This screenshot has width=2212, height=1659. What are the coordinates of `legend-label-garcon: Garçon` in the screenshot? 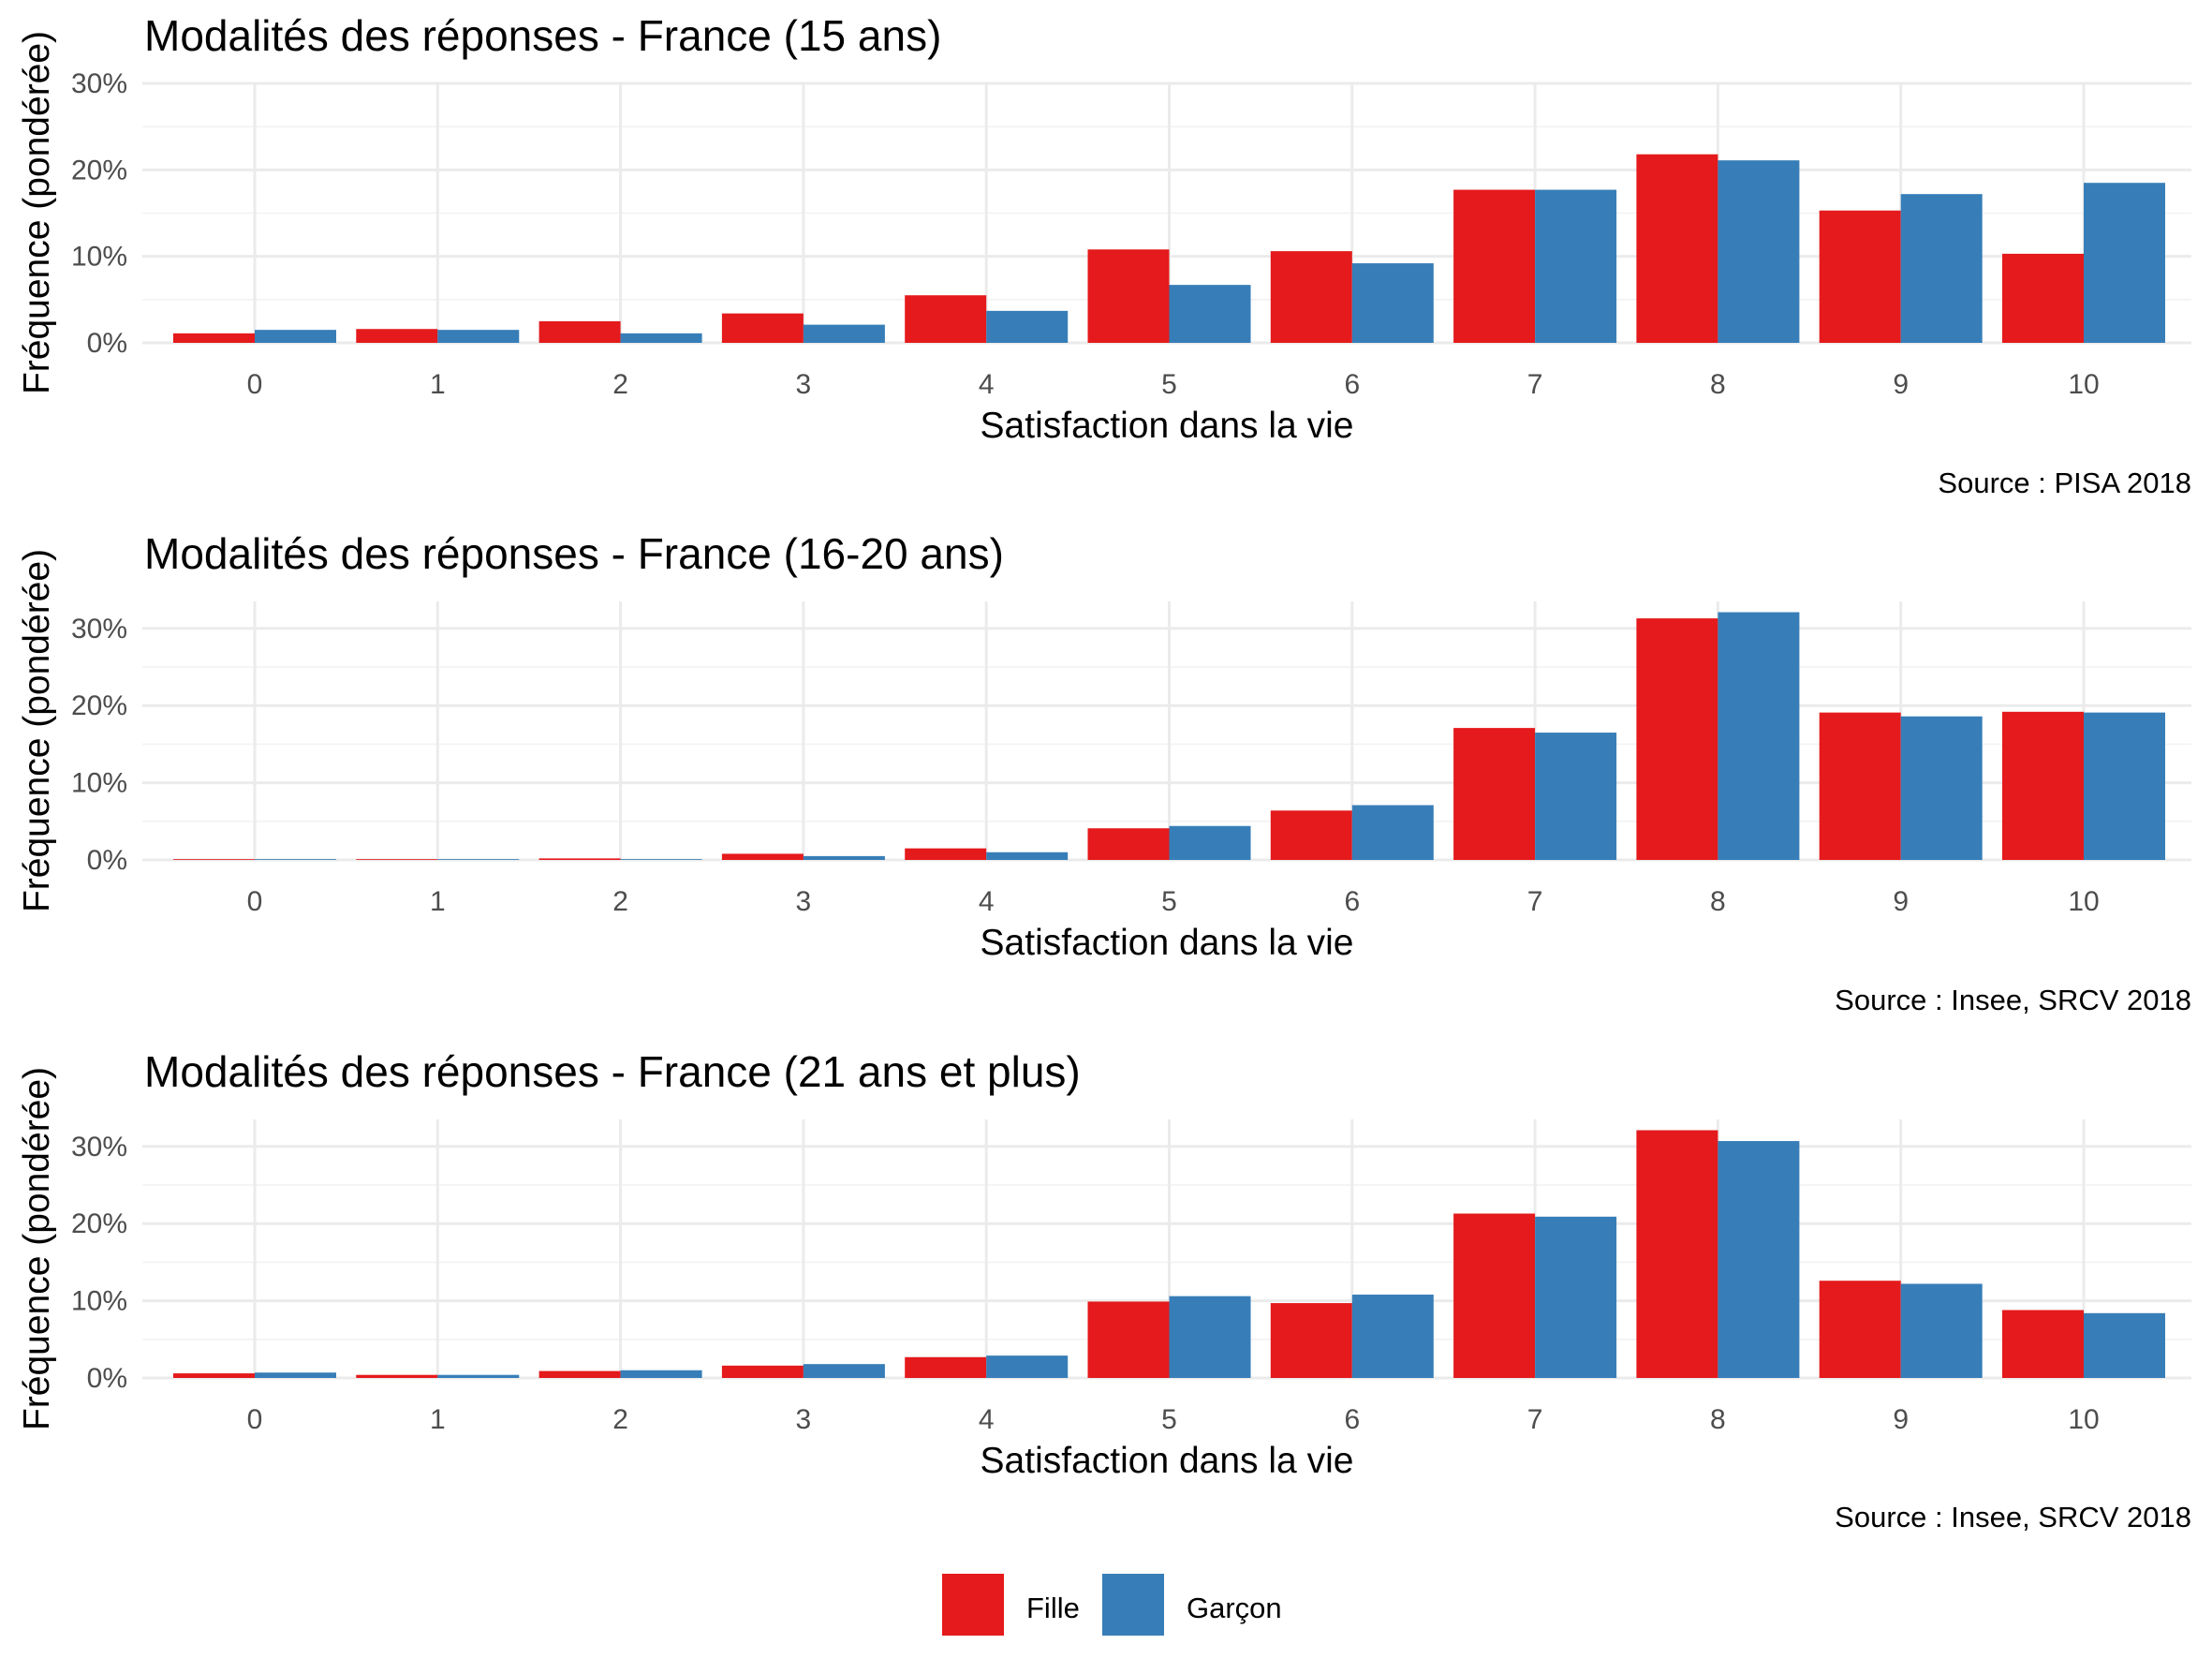 It's located at (1234, 1608).